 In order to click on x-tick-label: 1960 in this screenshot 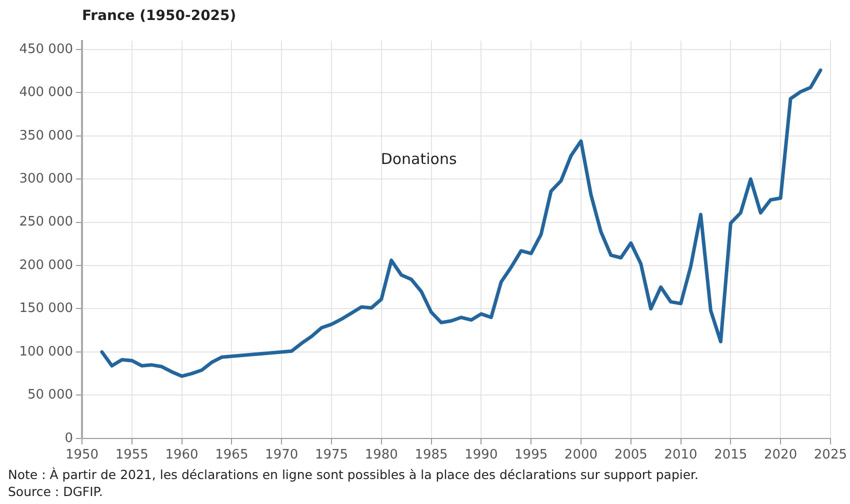, I will do `click(181, 455)`.